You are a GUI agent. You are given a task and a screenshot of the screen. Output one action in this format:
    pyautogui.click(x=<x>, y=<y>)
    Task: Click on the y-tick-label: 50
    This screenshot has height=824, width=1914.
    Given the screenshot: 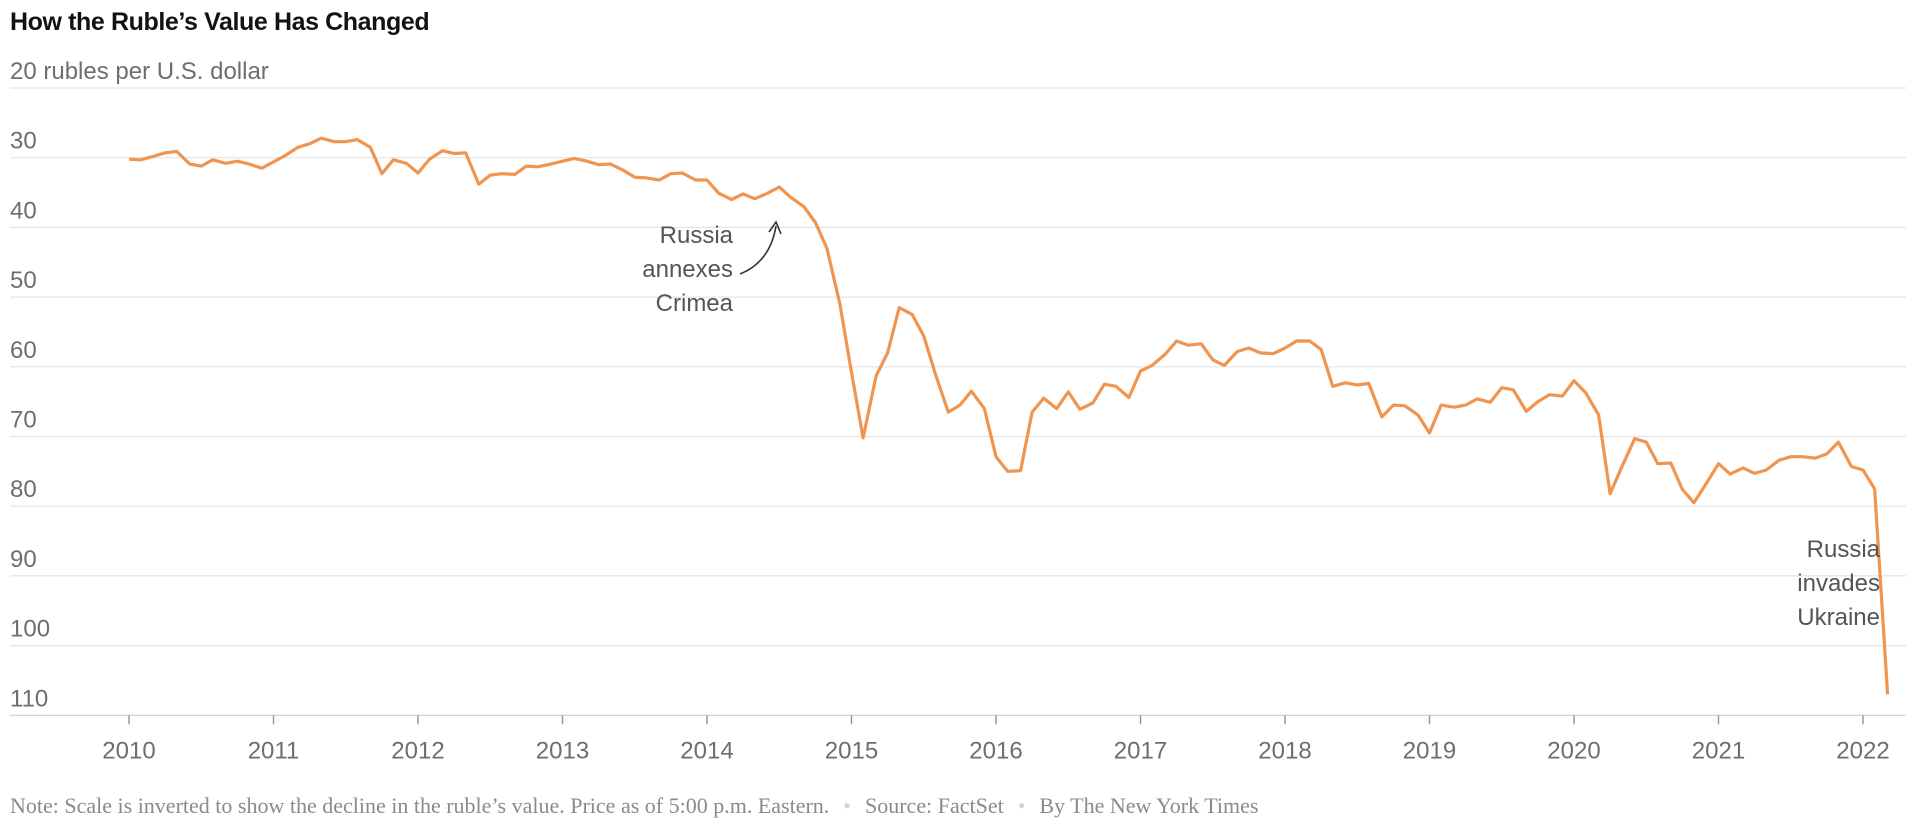 What is the action you would take?
    pyautogui.click(x=23, y=280)
    